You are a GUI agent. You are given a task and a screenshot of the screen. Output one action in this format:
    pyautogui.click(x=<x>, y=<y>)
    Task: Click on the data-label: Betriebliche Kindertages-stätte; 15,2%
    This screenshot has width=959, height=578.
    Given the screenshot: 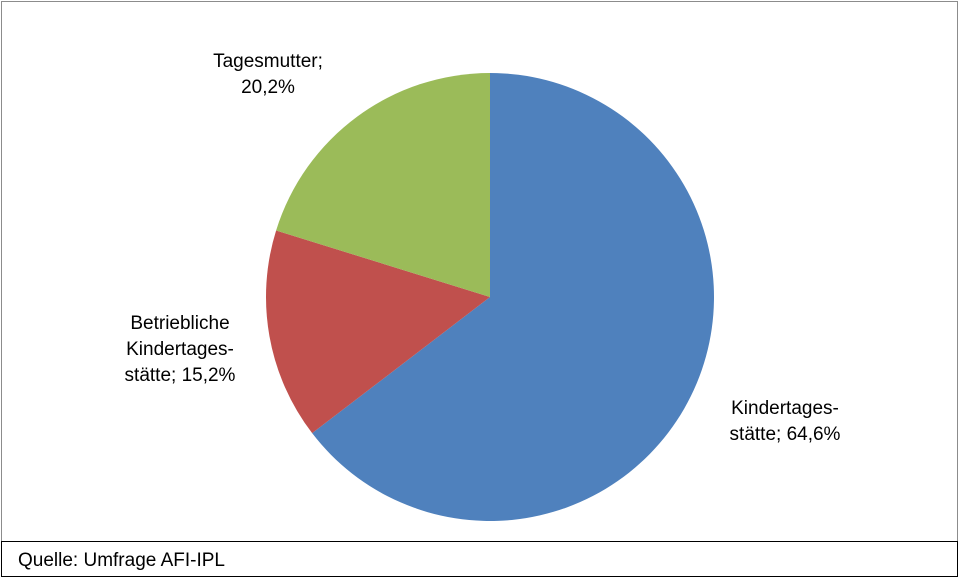 What is the action you would take?
    pyautogui.click(x=180, y=349)
    